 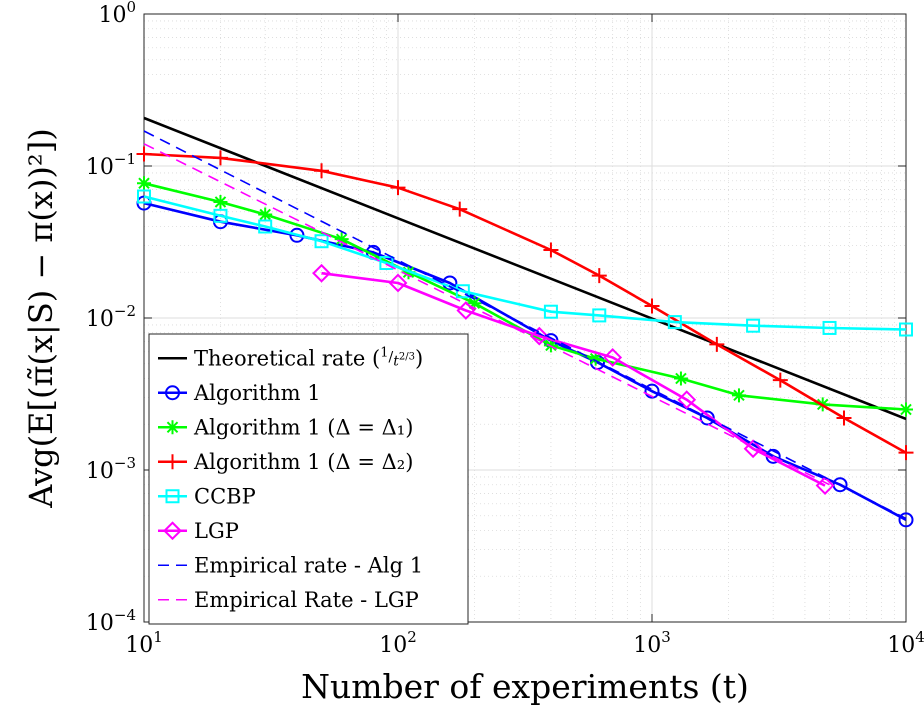 What do you see at coordinates (111, 317) in the screenshot?
I see `y-tick-label: 10⁻²` at bounding box center [111, 317].